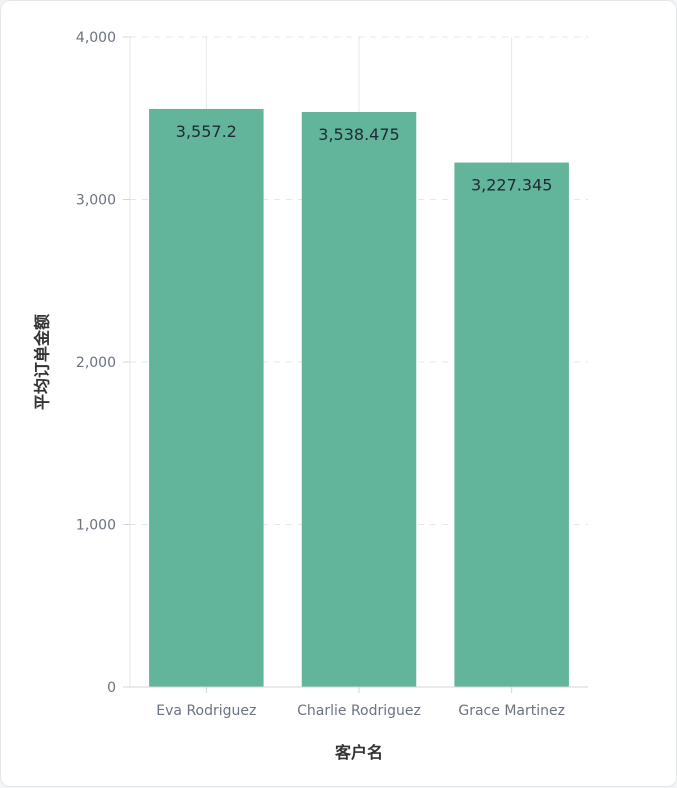  I want to click on y-tick-label: 2,000, so click(96, 363).